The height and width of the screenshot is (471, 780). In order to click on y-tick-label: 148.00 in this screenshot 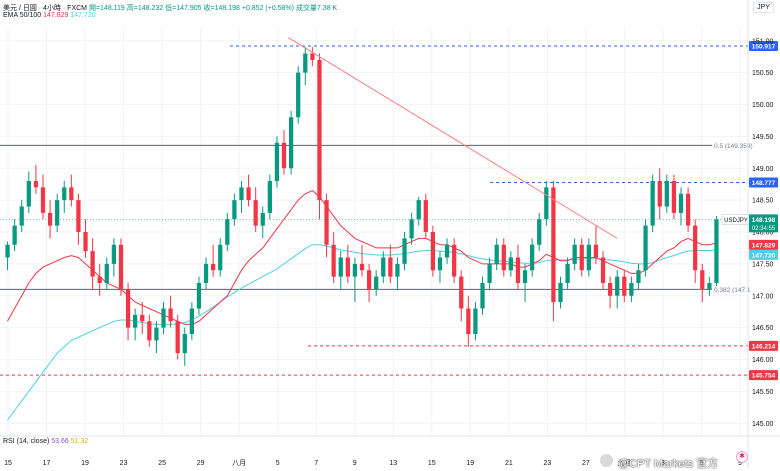, I will do `click(763, 233)`.